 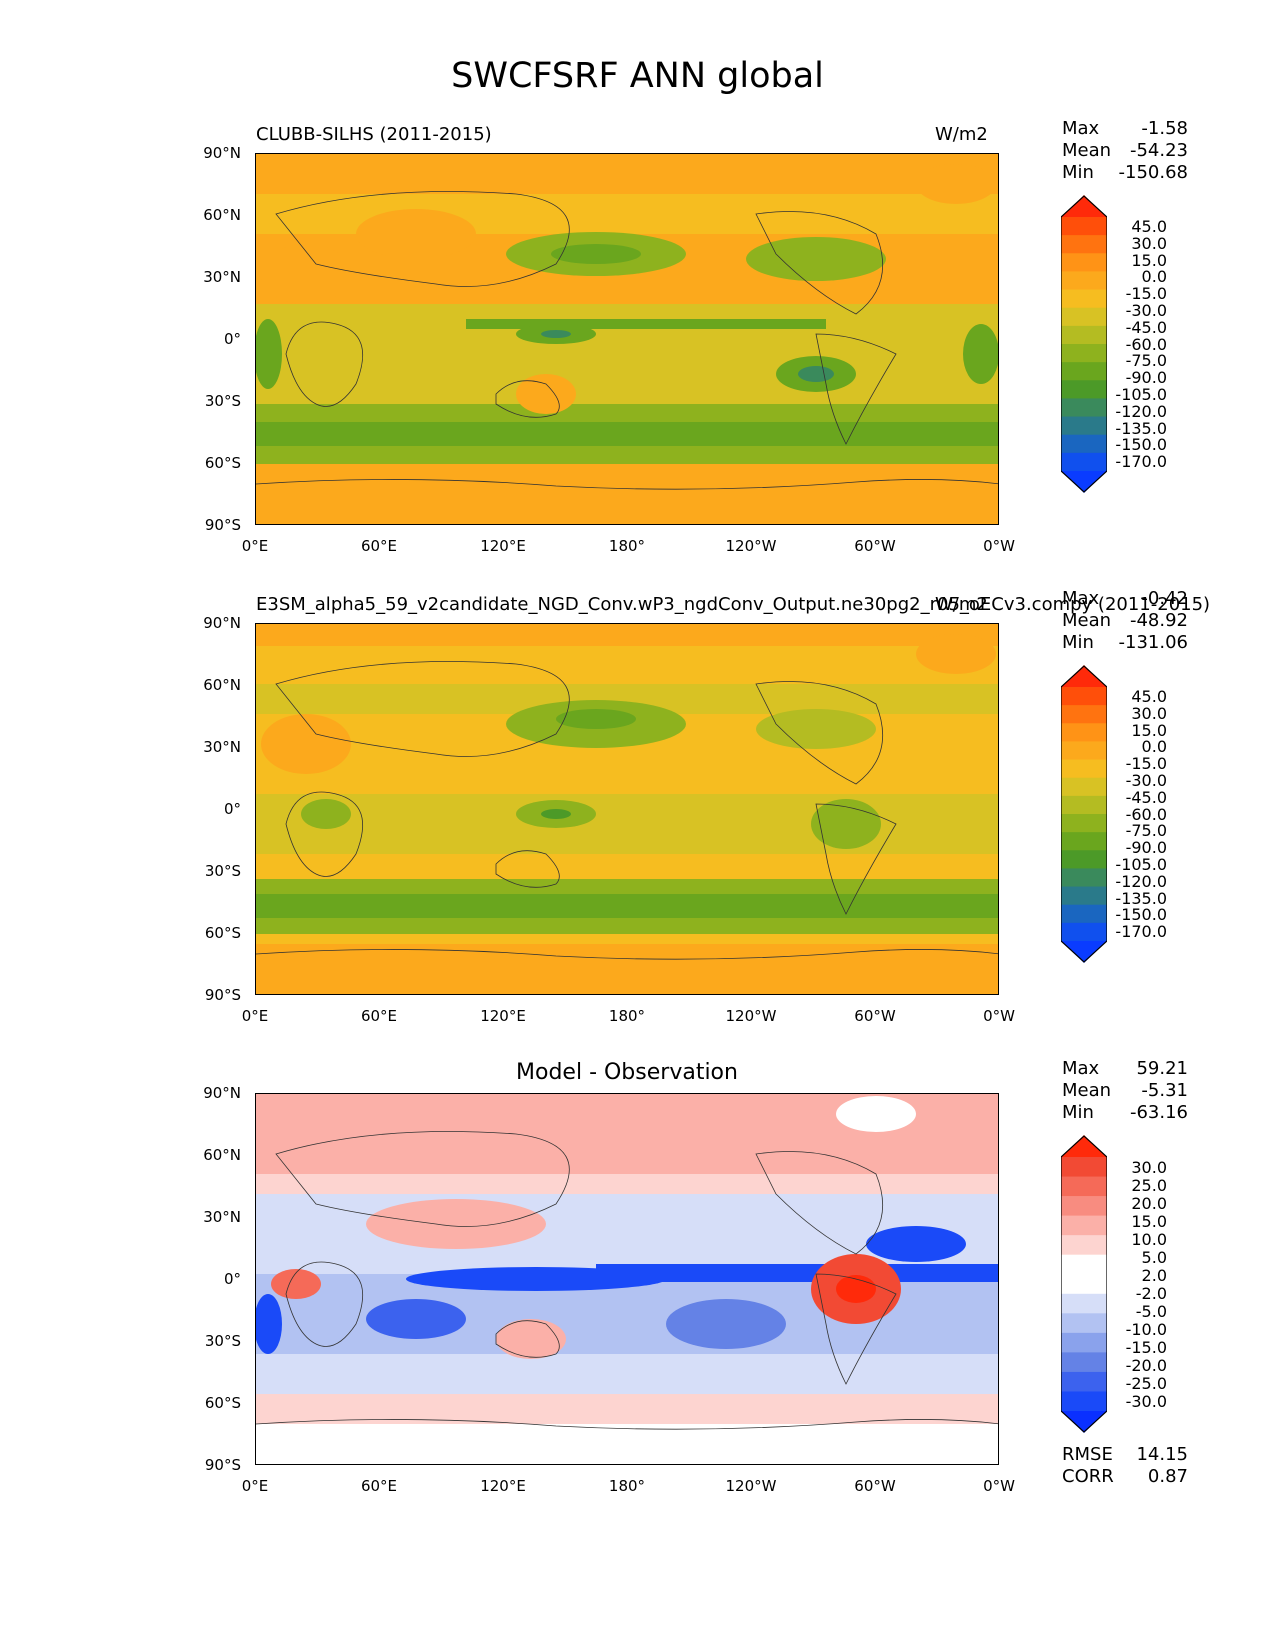 What do you see at coordinates (1154, 277) in the screenshot?
I see `colorbar-tick-label: 0.0` at bounding box center [1154, 277].